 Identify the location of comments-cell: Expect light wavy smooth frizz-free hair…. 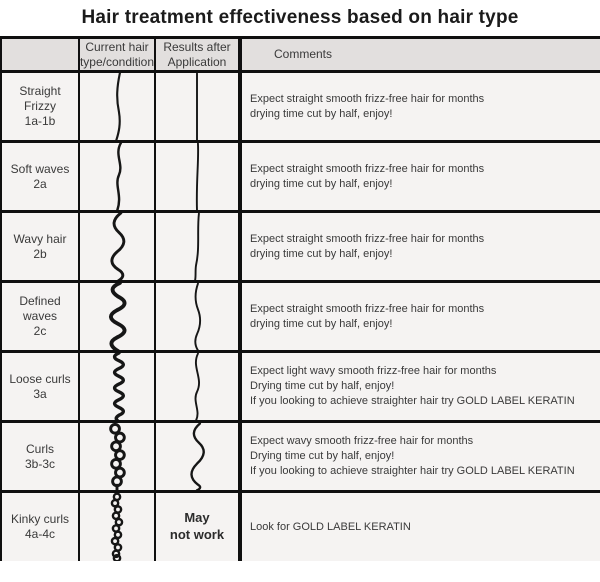
(421, 386).